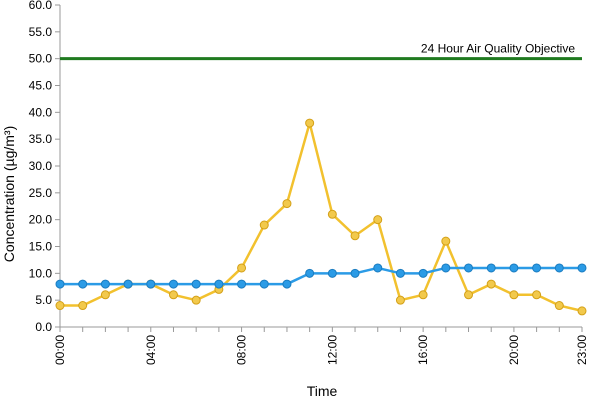 This screenshot has height=405, width=600. I want to click on y-tick-label: 35.0, so click(41, 139).